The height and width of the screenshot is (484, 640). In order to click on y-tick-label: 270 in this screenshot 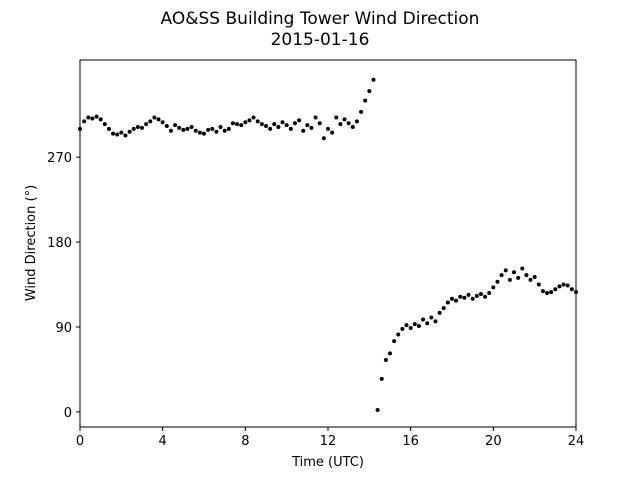, I will do `click(59, 158)`.